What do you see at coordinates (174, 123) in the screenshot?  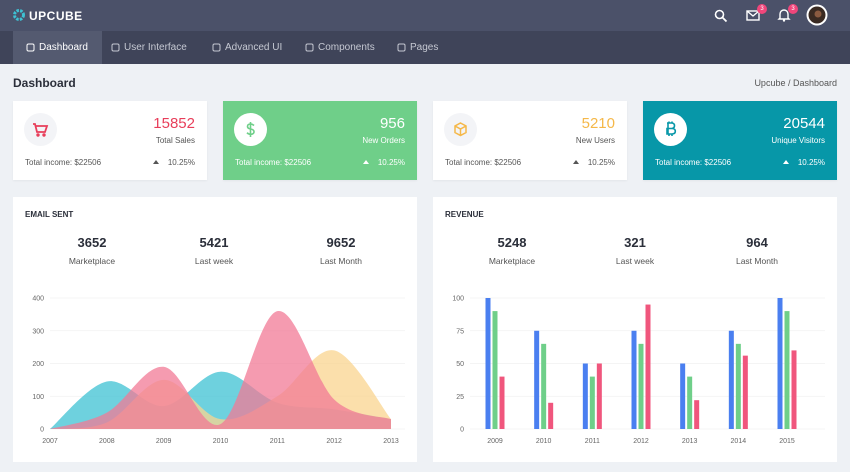 I see `card-value: 15852` at bounding box center [174, 123].